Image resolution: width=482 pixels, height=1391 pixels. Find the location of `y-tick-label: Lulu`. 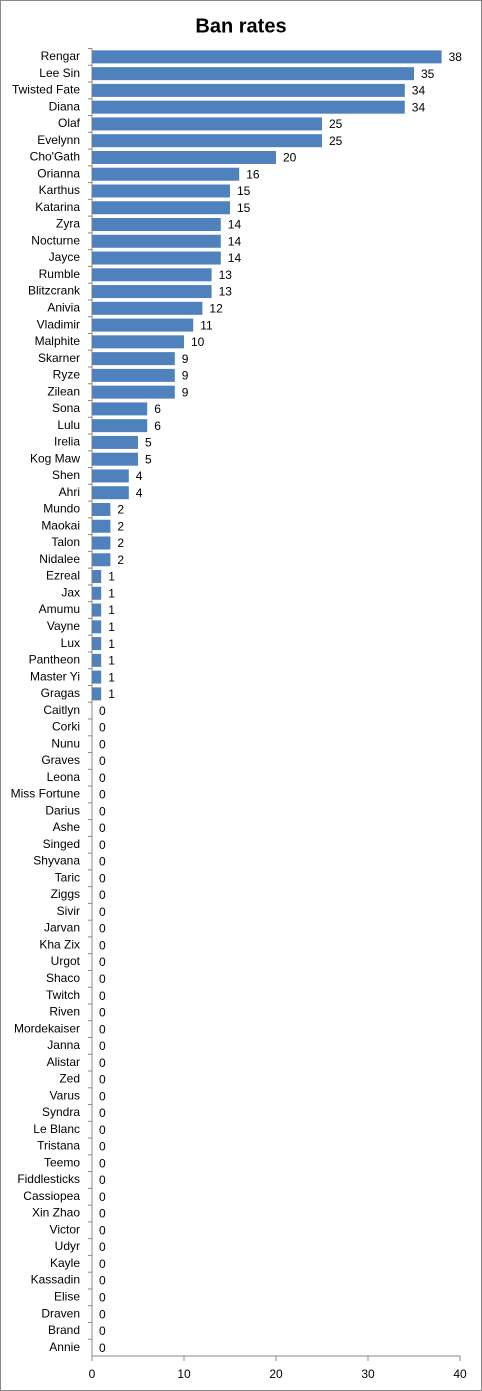

y-tick-label: Lulu is located at coordinates (68, 425).